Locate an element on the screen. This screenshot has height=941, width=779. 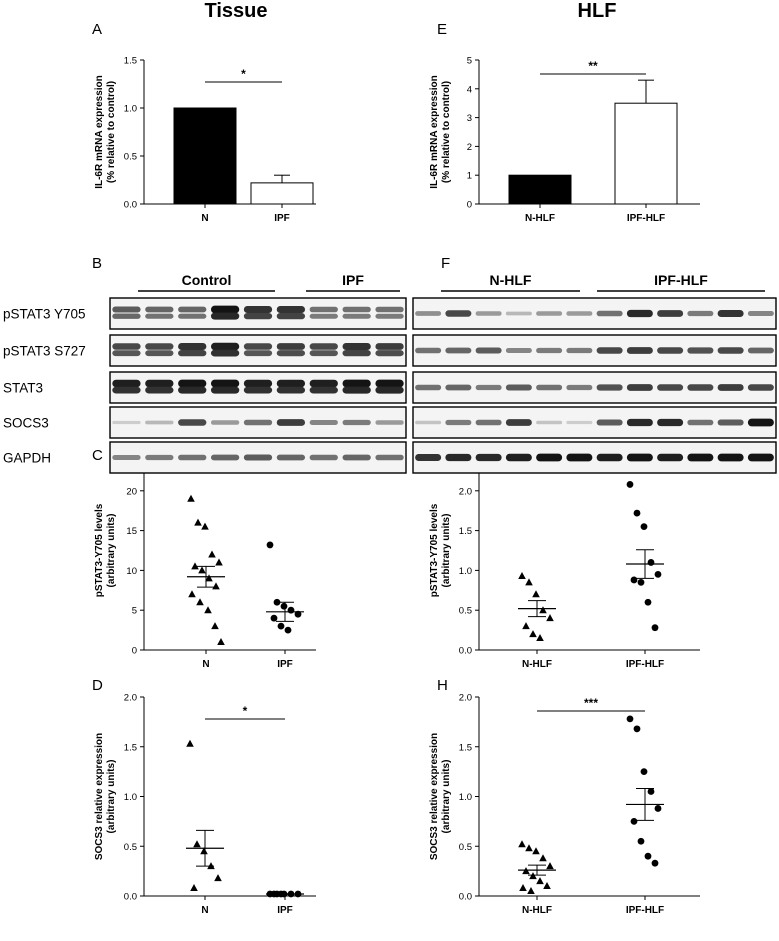
y-tick-label: 0.5 is located at coordinates (130, 847).